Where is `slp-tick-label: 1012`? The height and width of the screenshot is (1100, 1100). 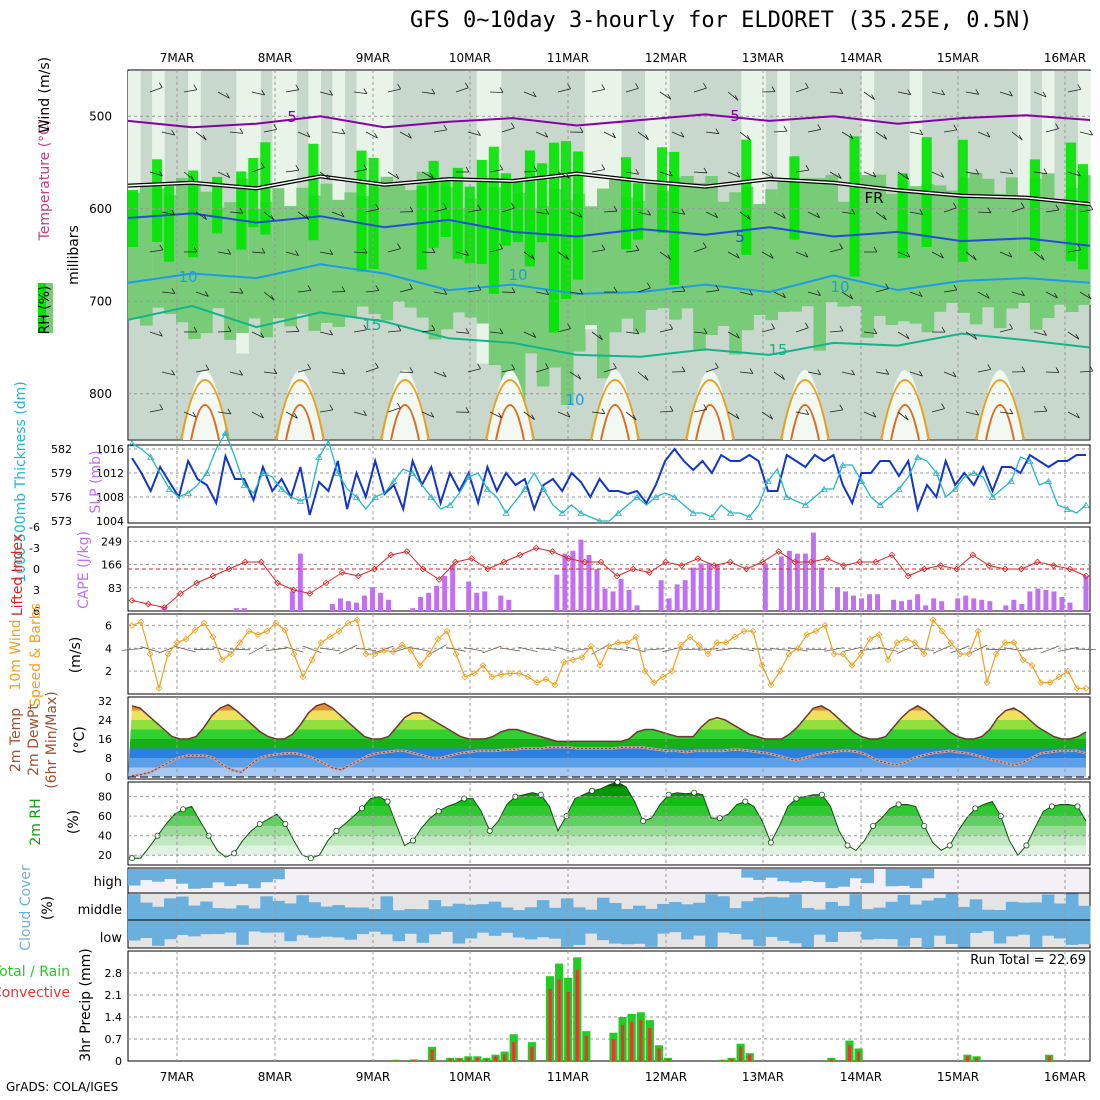
slp-tick-label: 1012 is located at coordinates (110, 473).